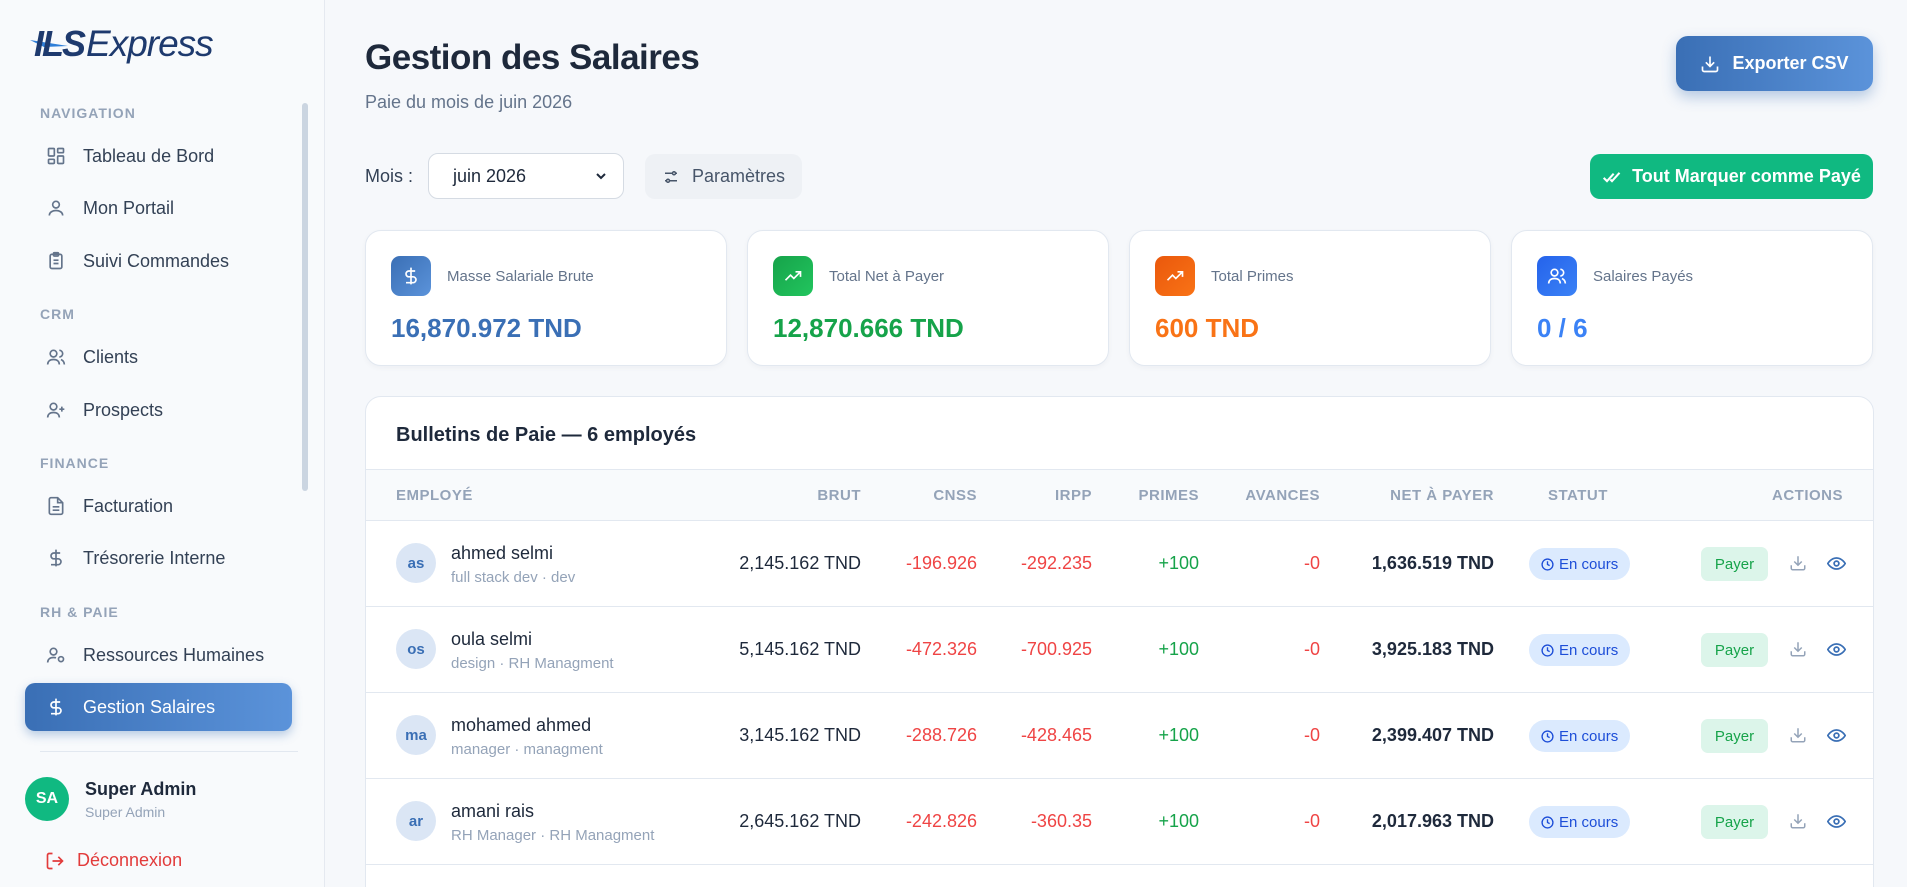  Describe the element at coordinates (526, 176) in the screenshot. I see `mois-select: juin 2026` at that location.